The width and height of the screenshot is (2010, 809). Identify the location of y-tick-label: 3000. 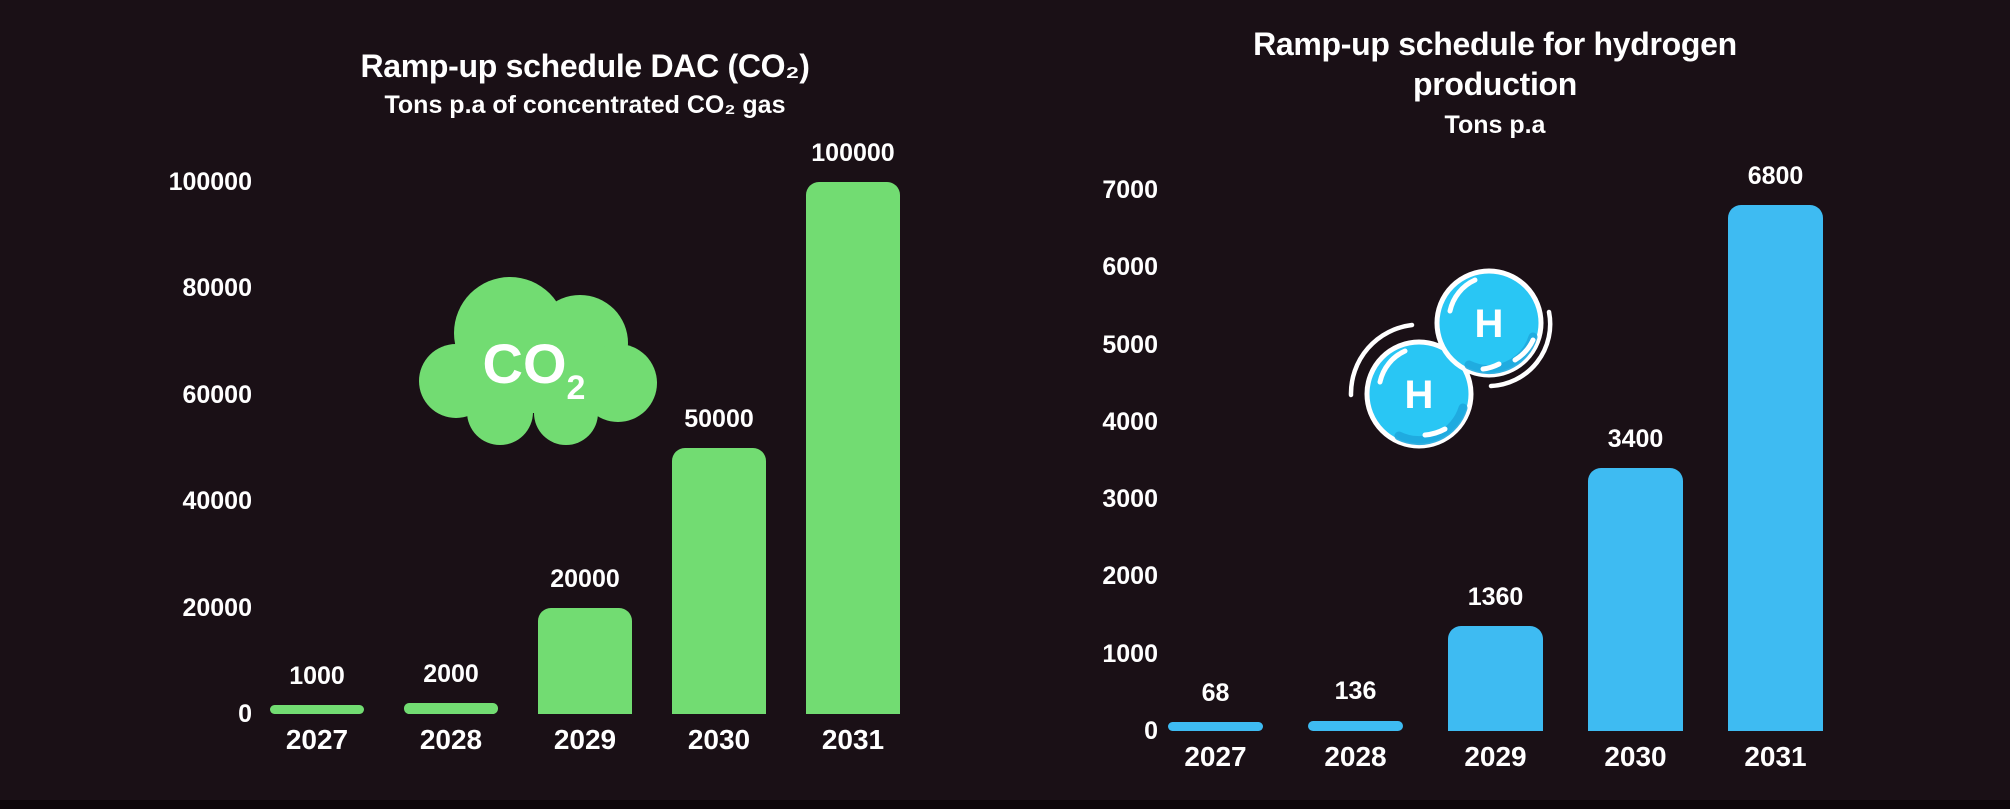
(1130, 499).